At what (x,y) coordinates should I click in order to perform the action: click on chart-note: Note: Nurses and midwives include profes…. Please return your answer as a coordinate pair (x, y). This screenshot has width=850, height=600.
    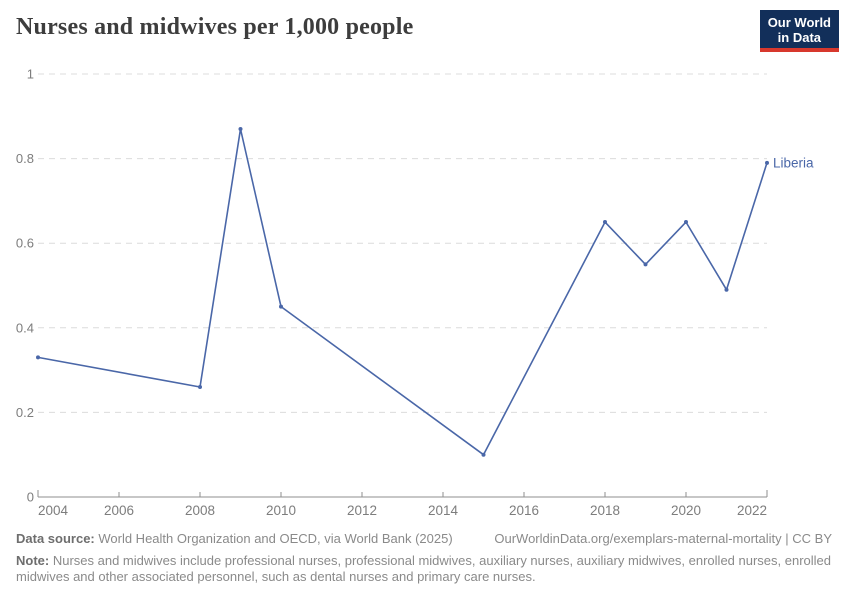
    Looking at the image, I should click on (424, 569).